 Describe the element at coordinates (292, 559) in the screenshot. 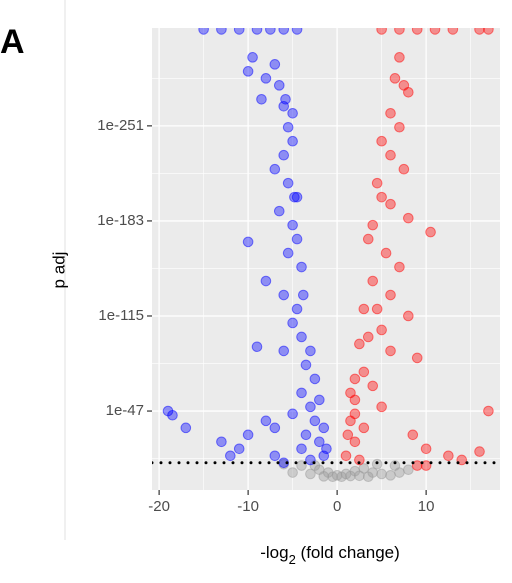

I see `x-title-sub: 2` at that location.